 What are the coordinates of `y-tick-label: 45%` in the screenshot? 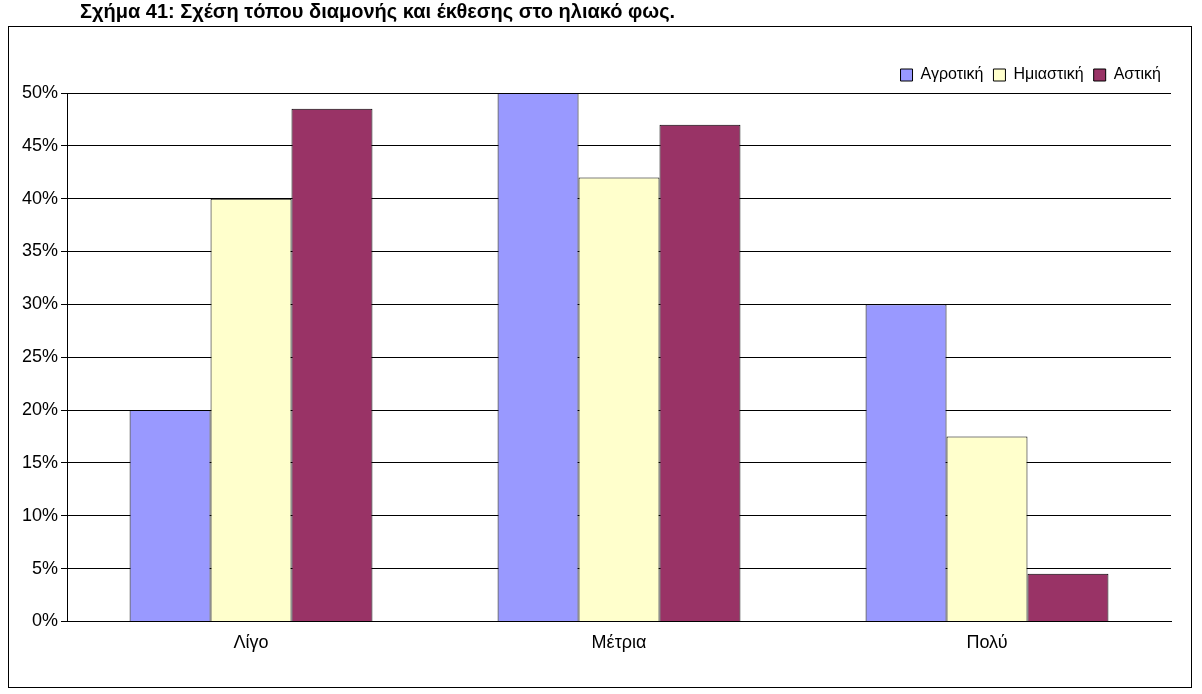 It's located at (40, 144).